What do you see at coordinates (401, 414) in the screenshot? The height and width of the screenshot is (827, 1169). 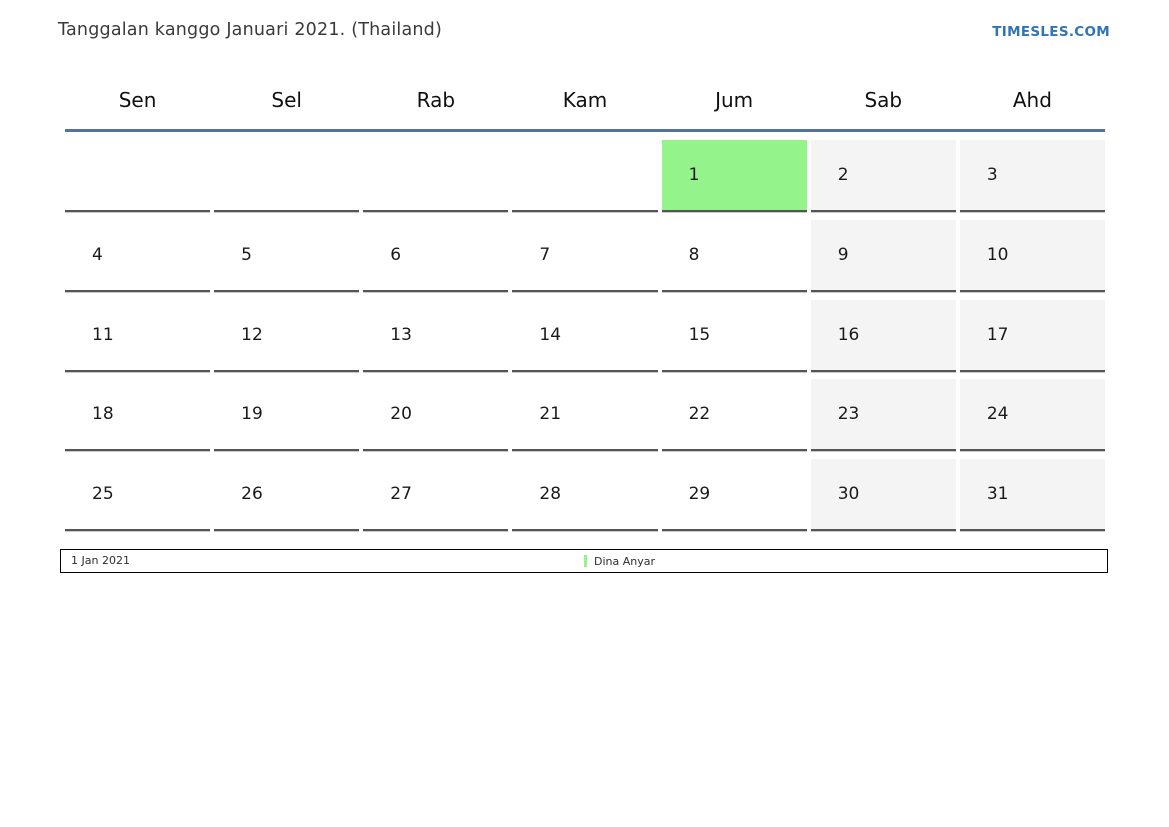 I see `day-number: 20` at bounding box center [401, 414].